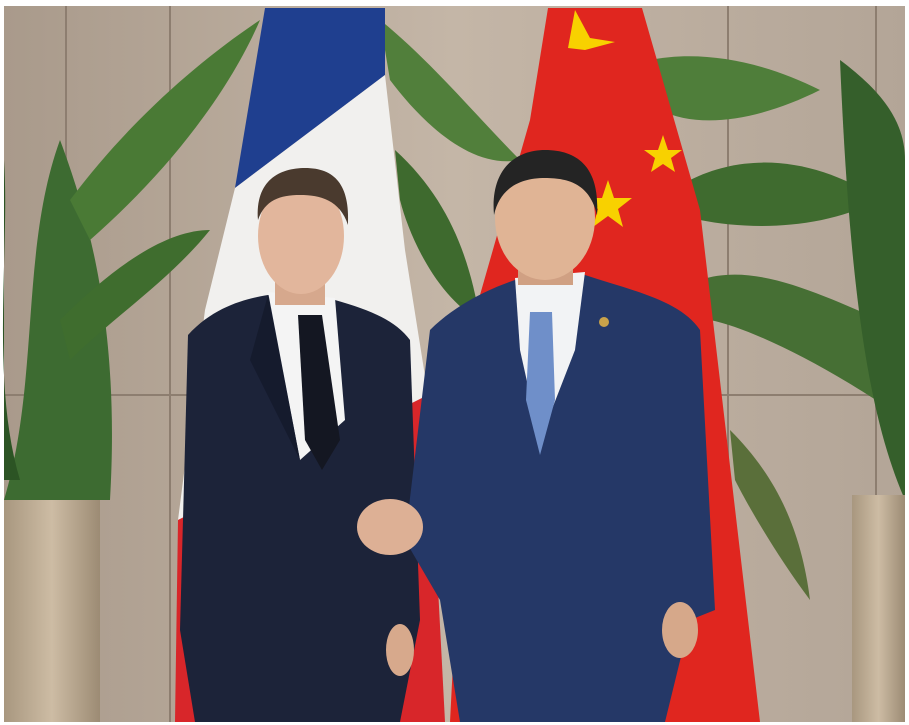 The width and height of the screenshot is (909, 725). I want to click on lapel, so click(275, 377).